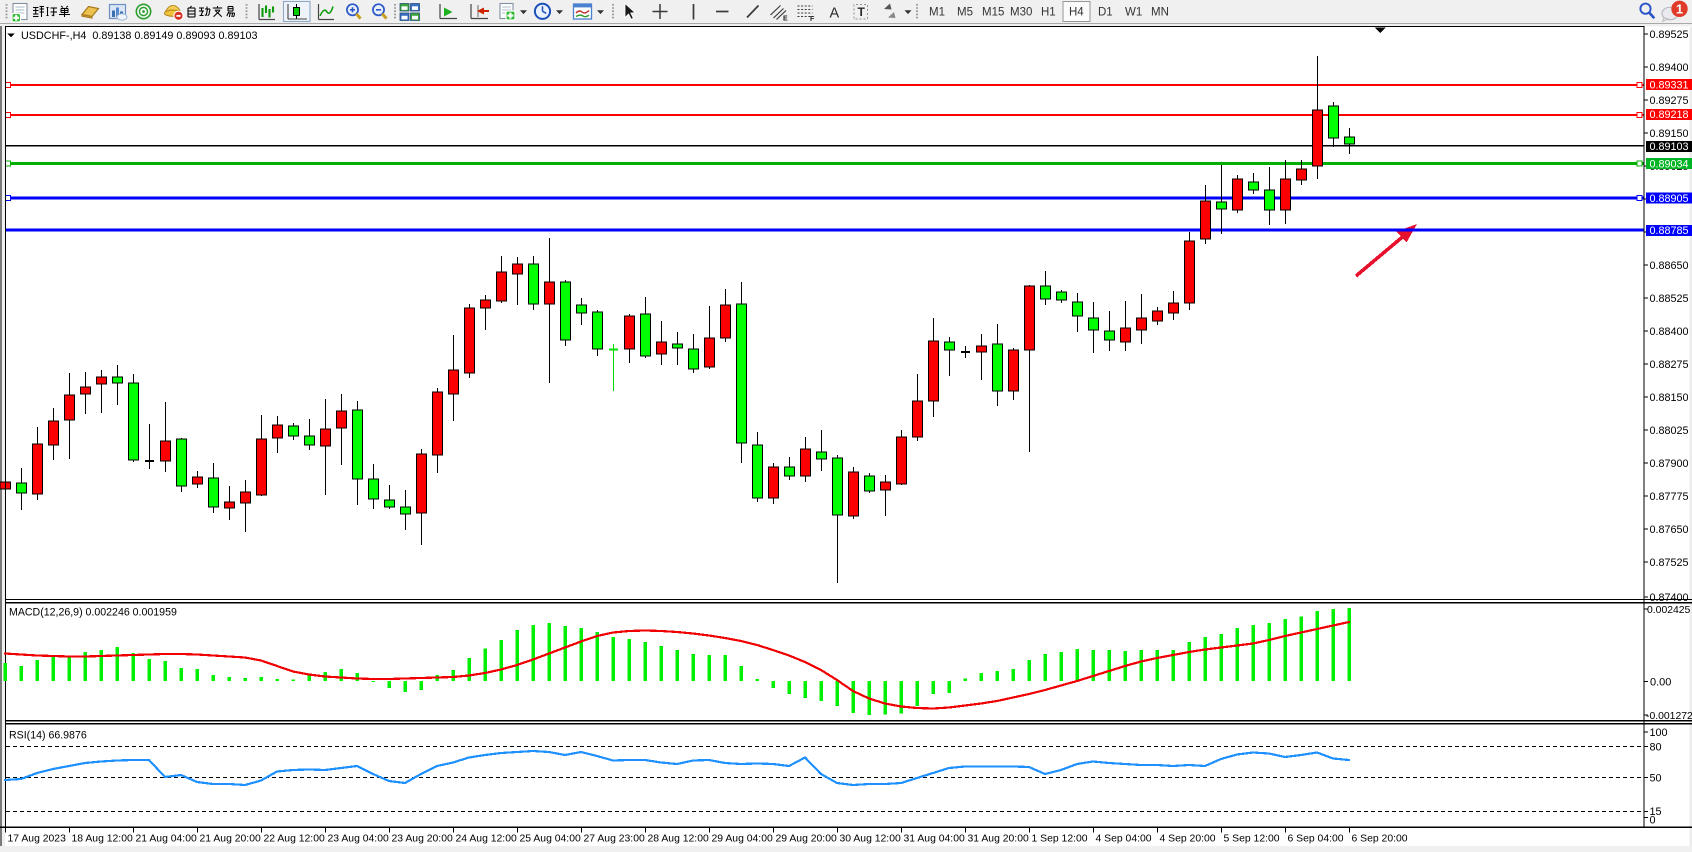 The height and width of the screenshot is (852, 1692). I want to click on svg-text: 0.88650, so click(1669, 266).